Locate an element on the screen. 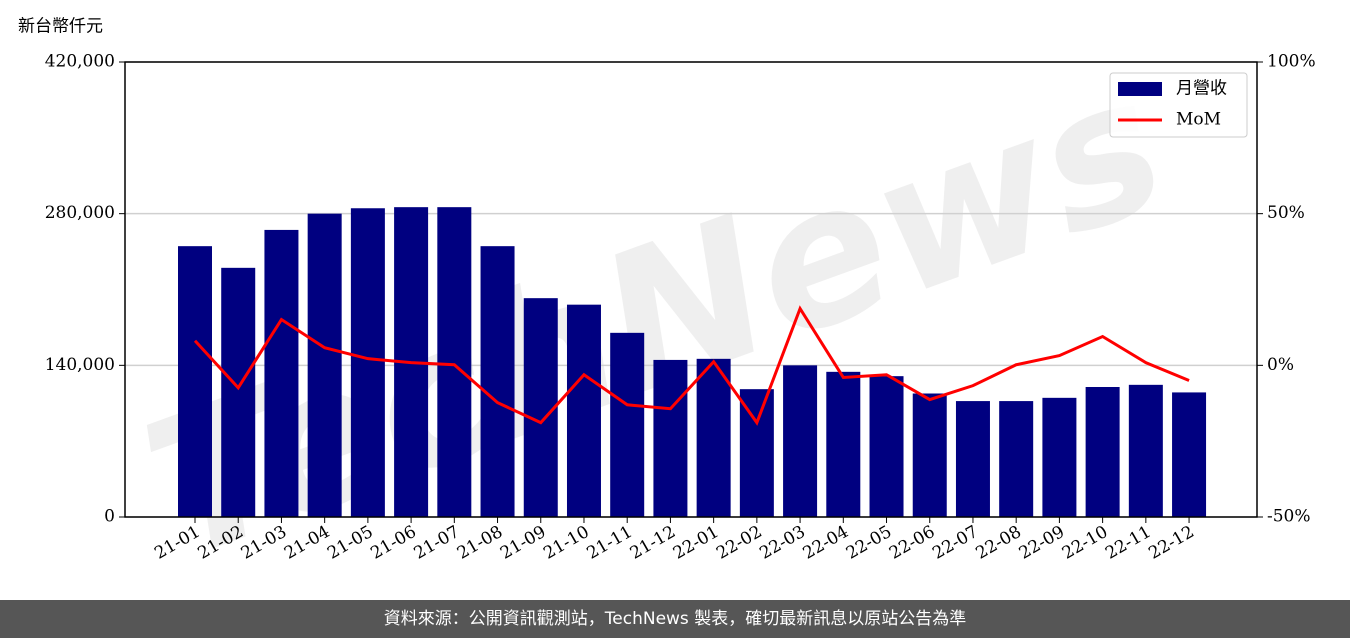 The height and width of the screenshot is (638, 1350). y-tick-label: 280,000 is located at coordinates (80, 213).